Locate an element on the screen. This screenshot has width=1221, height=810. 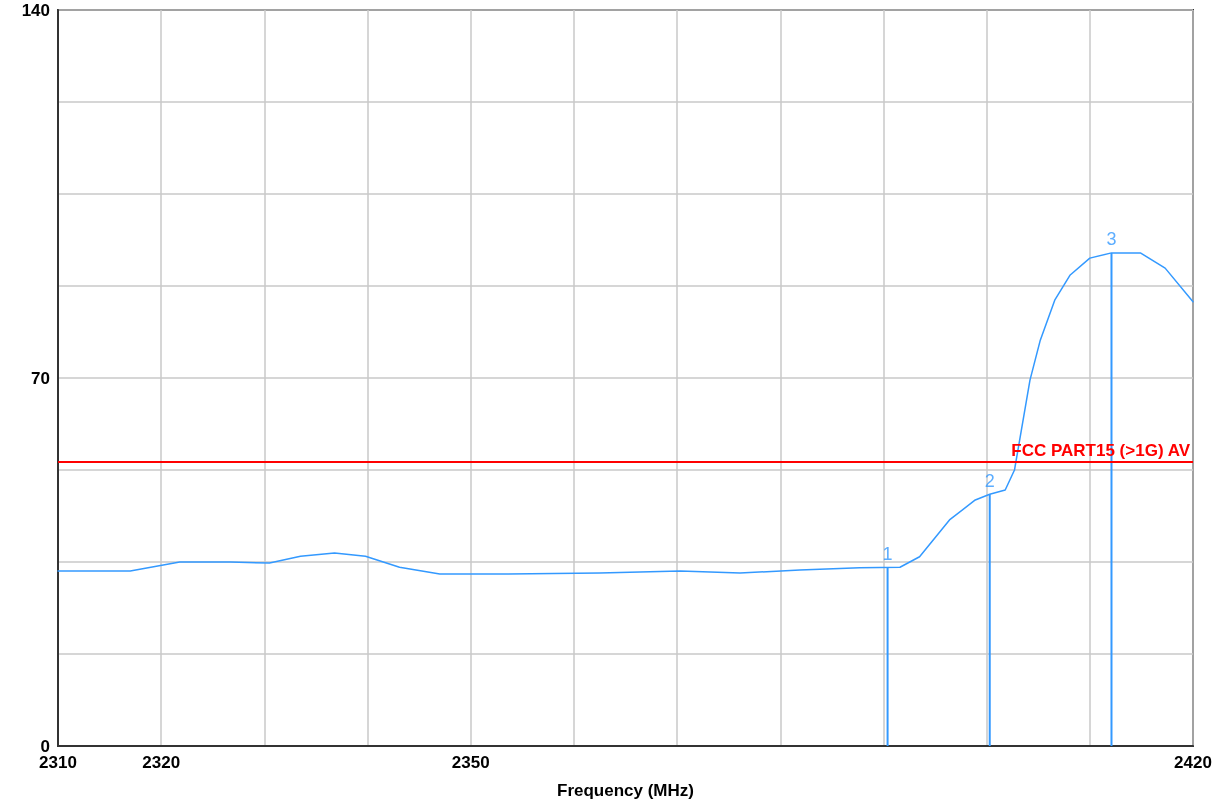
x-tick-label: 2350 is located at coordinates (470, 762).